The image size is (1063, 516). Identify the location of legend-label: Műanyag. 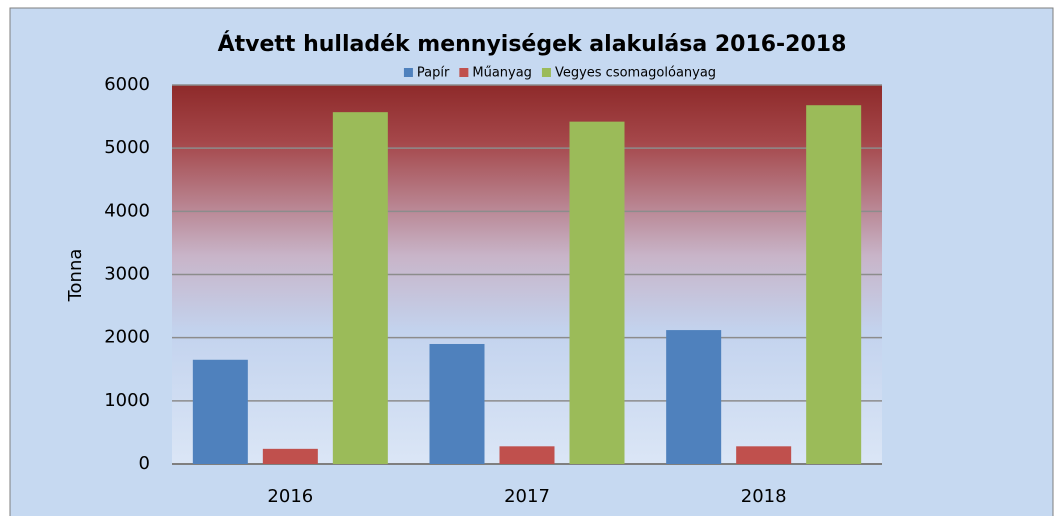
(502, 73).